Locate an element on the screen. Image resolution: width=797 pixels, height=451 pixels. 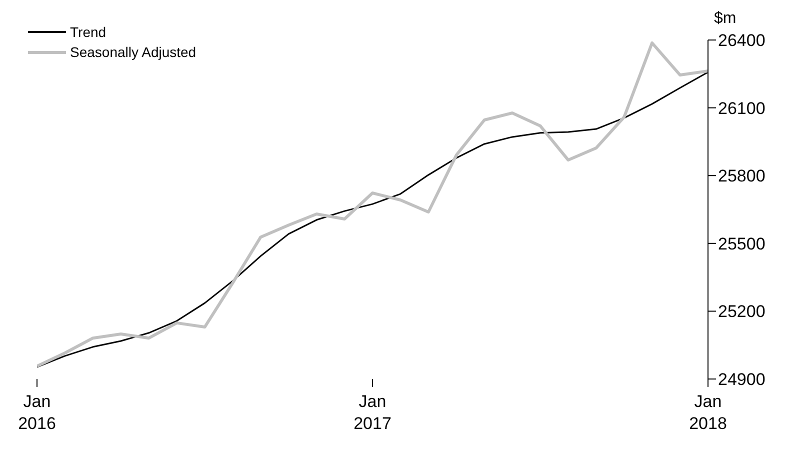
y-tick-label: 25200 is located at coordinates (742, 312).